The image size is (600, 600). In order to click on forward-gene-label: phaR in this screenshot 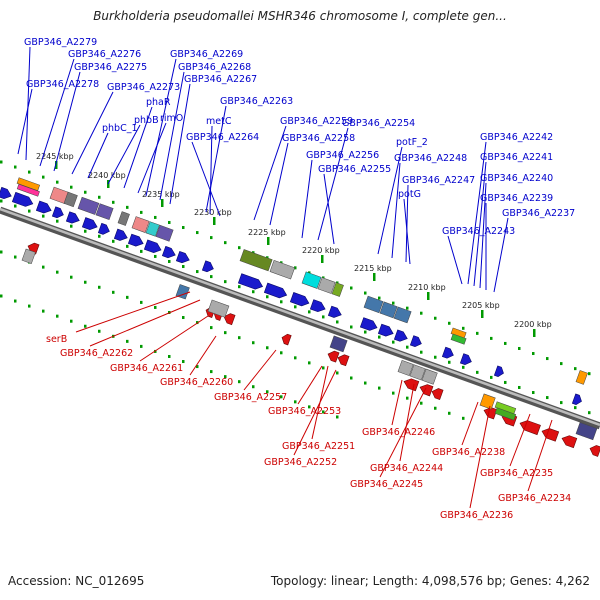, I will do `click(158, 102)`.